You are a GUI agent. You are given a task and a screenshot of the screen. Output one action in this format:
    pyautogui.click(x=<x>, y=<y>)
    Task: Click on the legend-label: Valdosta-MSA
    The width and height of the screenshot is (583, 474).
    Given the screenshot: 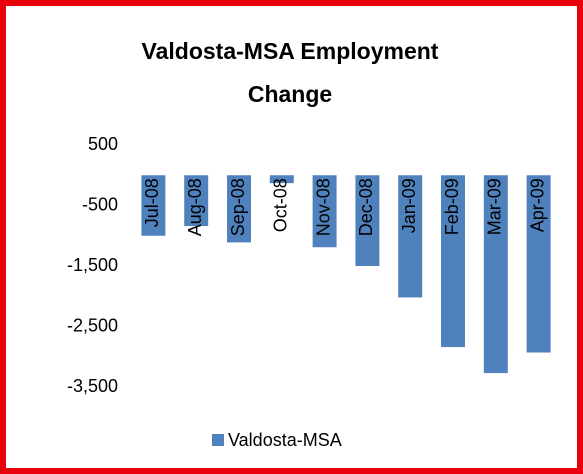 What is the action you would take?
    pyautogui.click(x=285, y=440)
    